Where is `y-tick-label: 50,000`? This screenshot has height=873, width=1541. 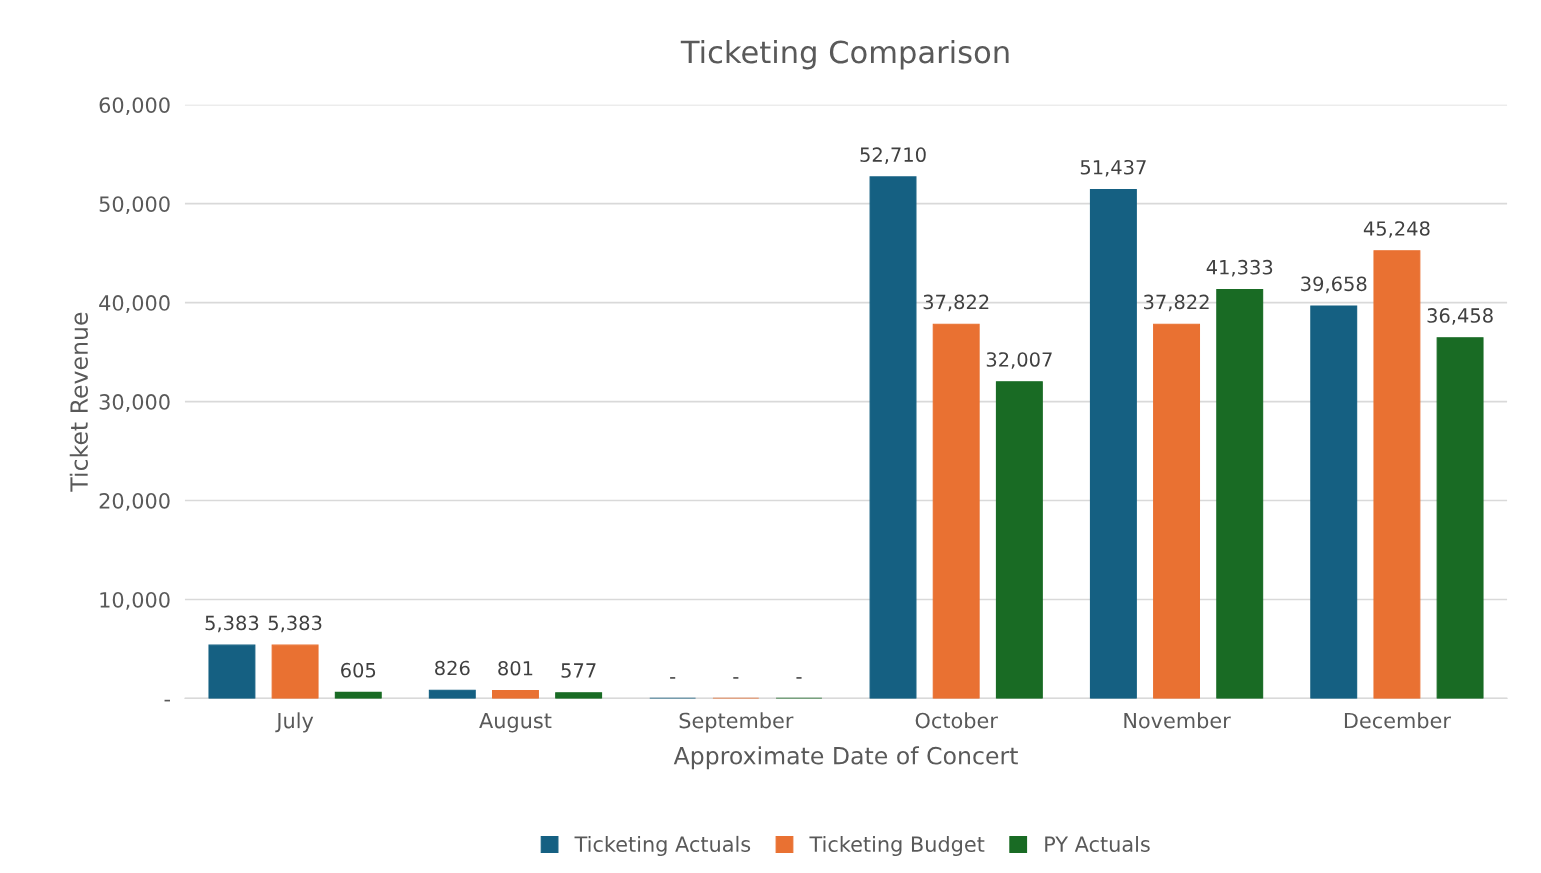 y-tick-label: 50,000 is located at coordinates (134, 205).